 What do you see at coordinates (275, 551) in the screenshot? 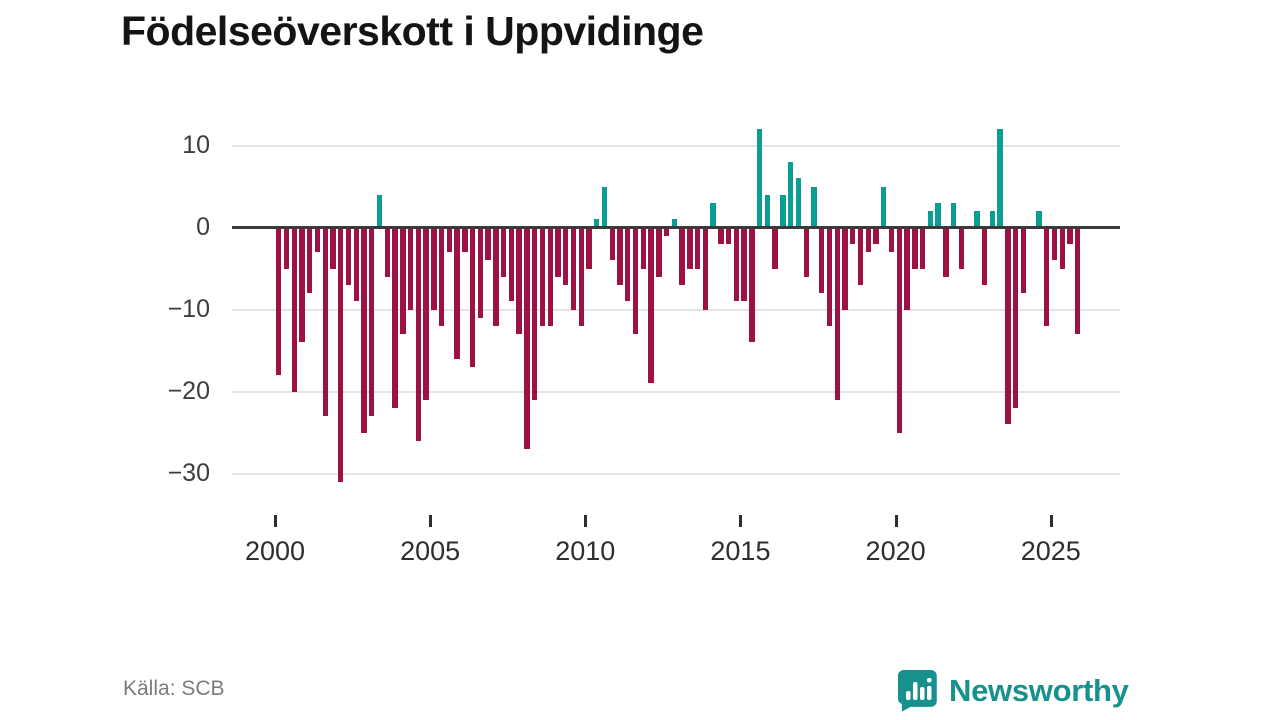
I see `x-axis-label: 2000` at bounding box center [275, 551].